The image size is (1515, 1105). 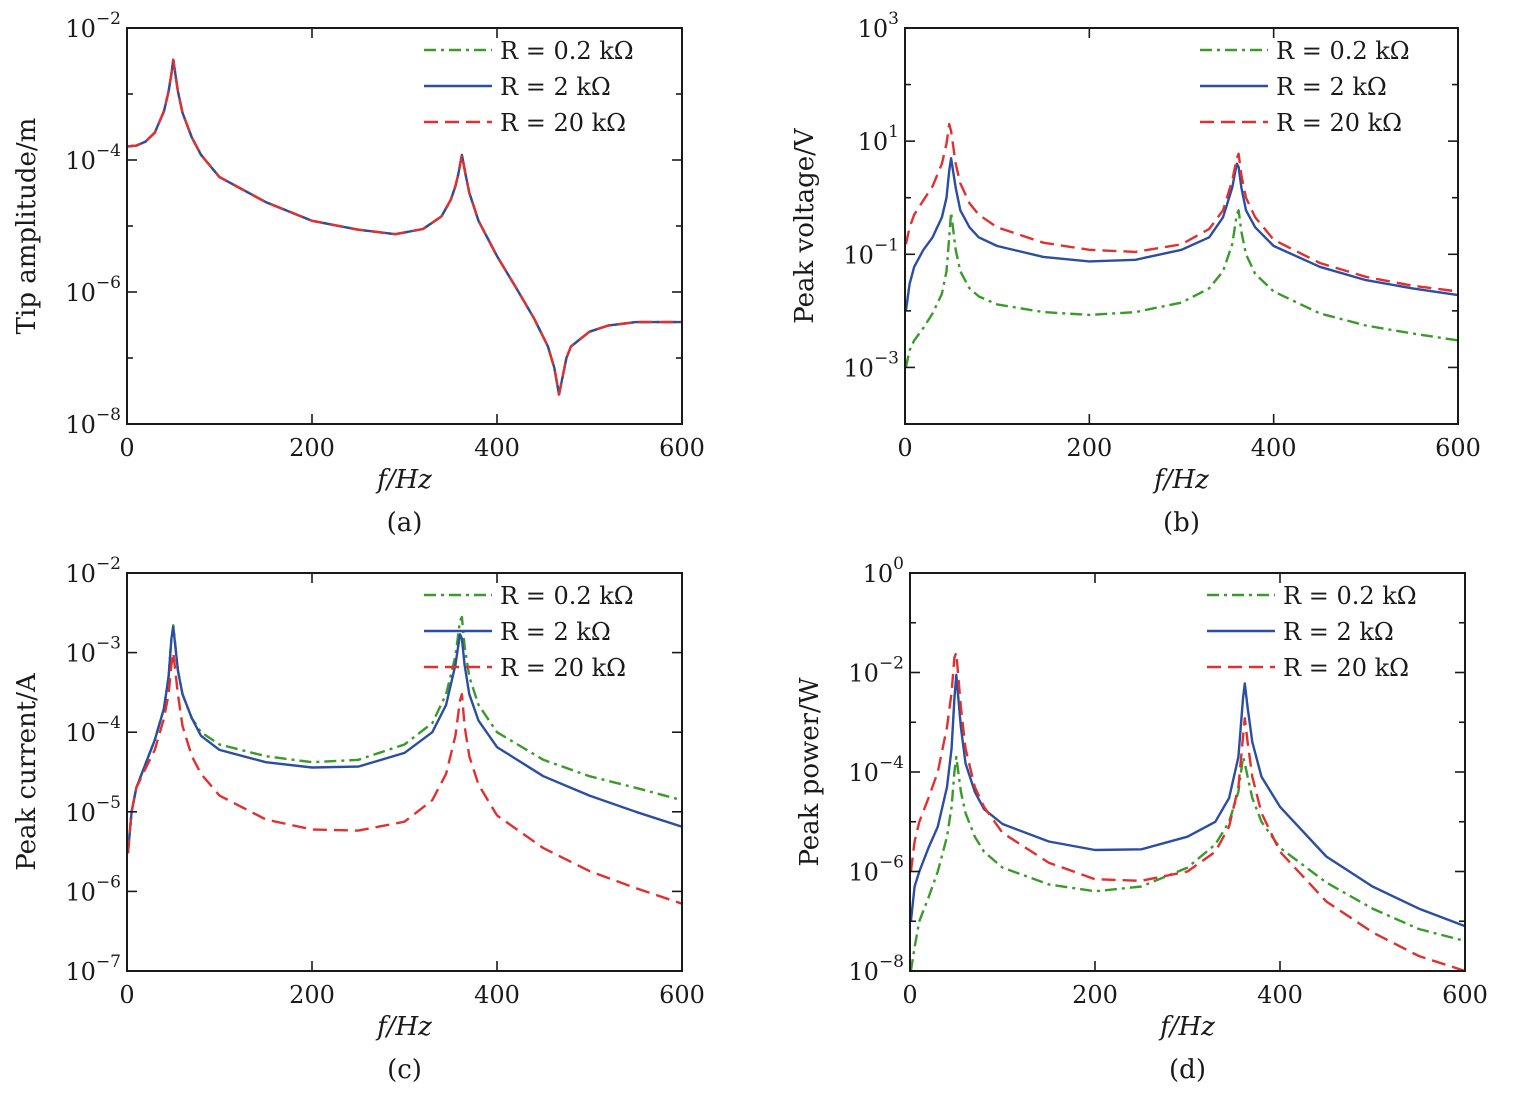 What do you see at coordinates (27, 771) in the screenshot?
I see `y-axis-title: Peak current/A` at bounding box center [27, 771].